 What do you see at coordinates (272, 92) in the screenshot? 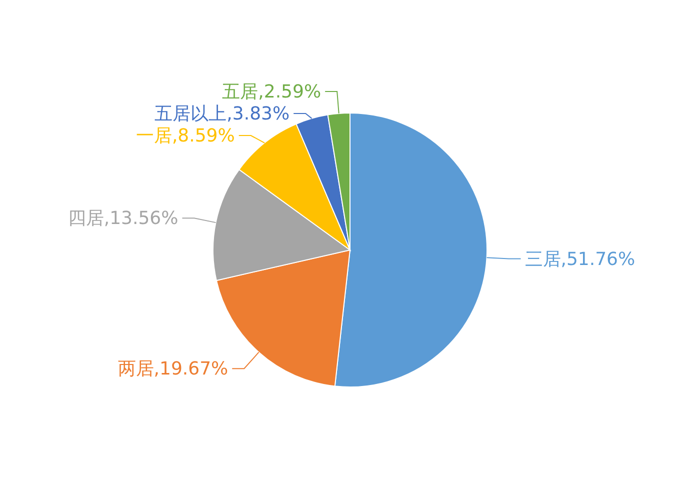
I see `slice-label: 五居,2.59%` at bounding box center [272, 92].